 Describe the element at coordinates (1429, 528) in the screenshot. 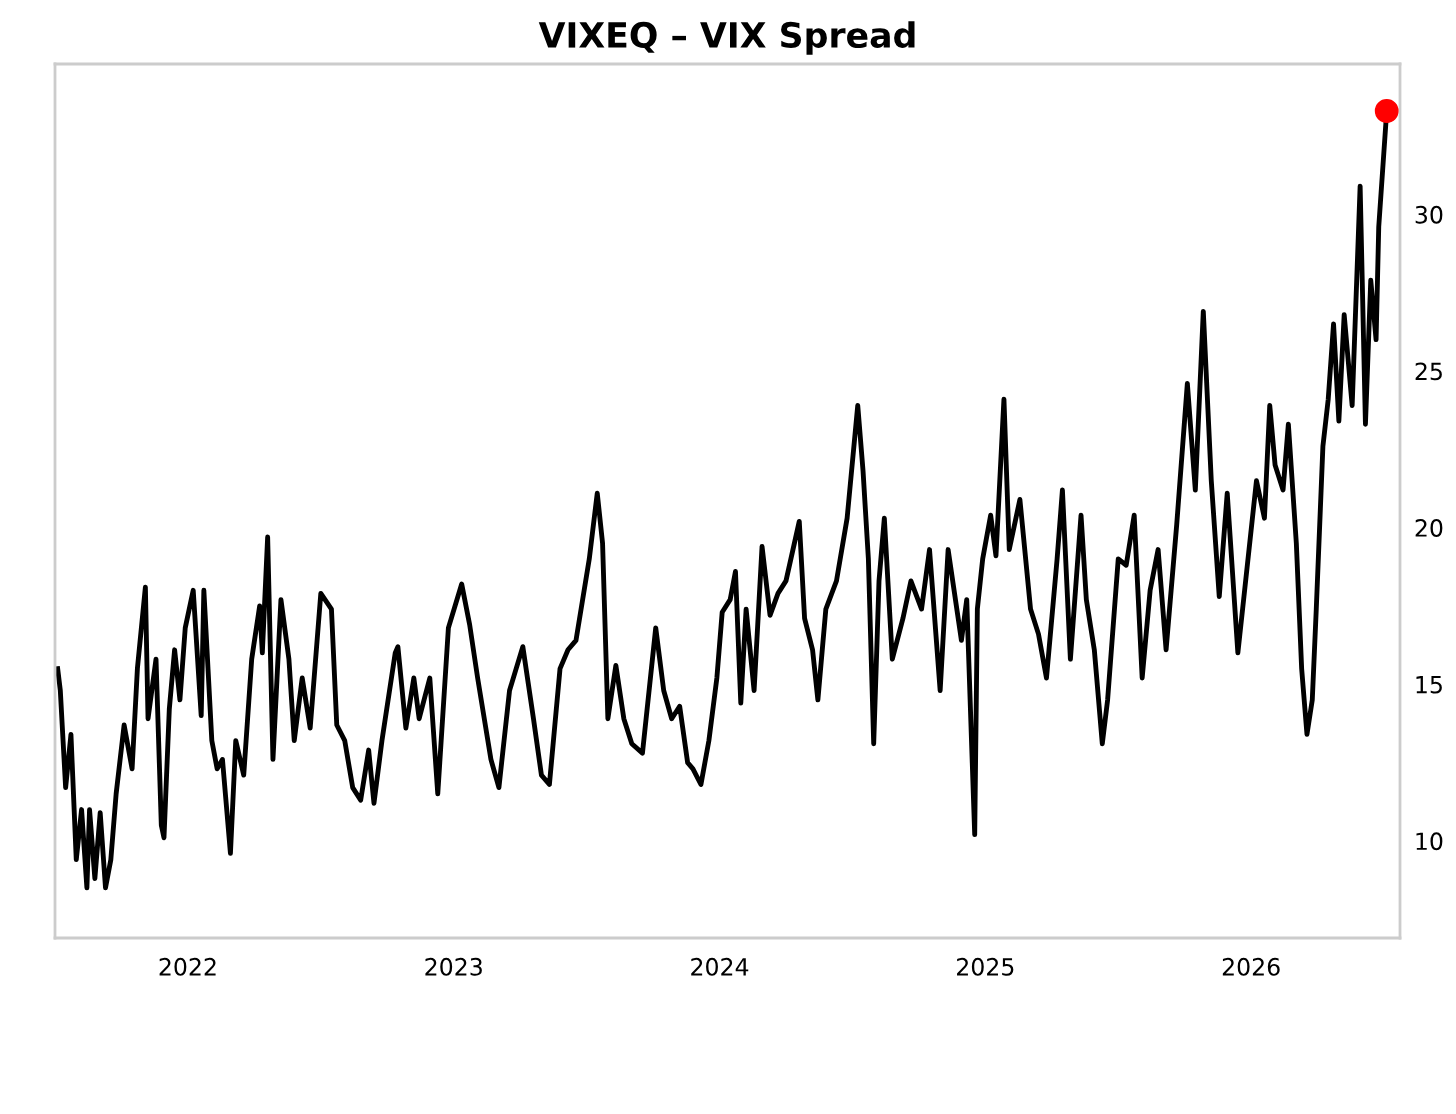

I see `y-tick-label: 20` at that location.